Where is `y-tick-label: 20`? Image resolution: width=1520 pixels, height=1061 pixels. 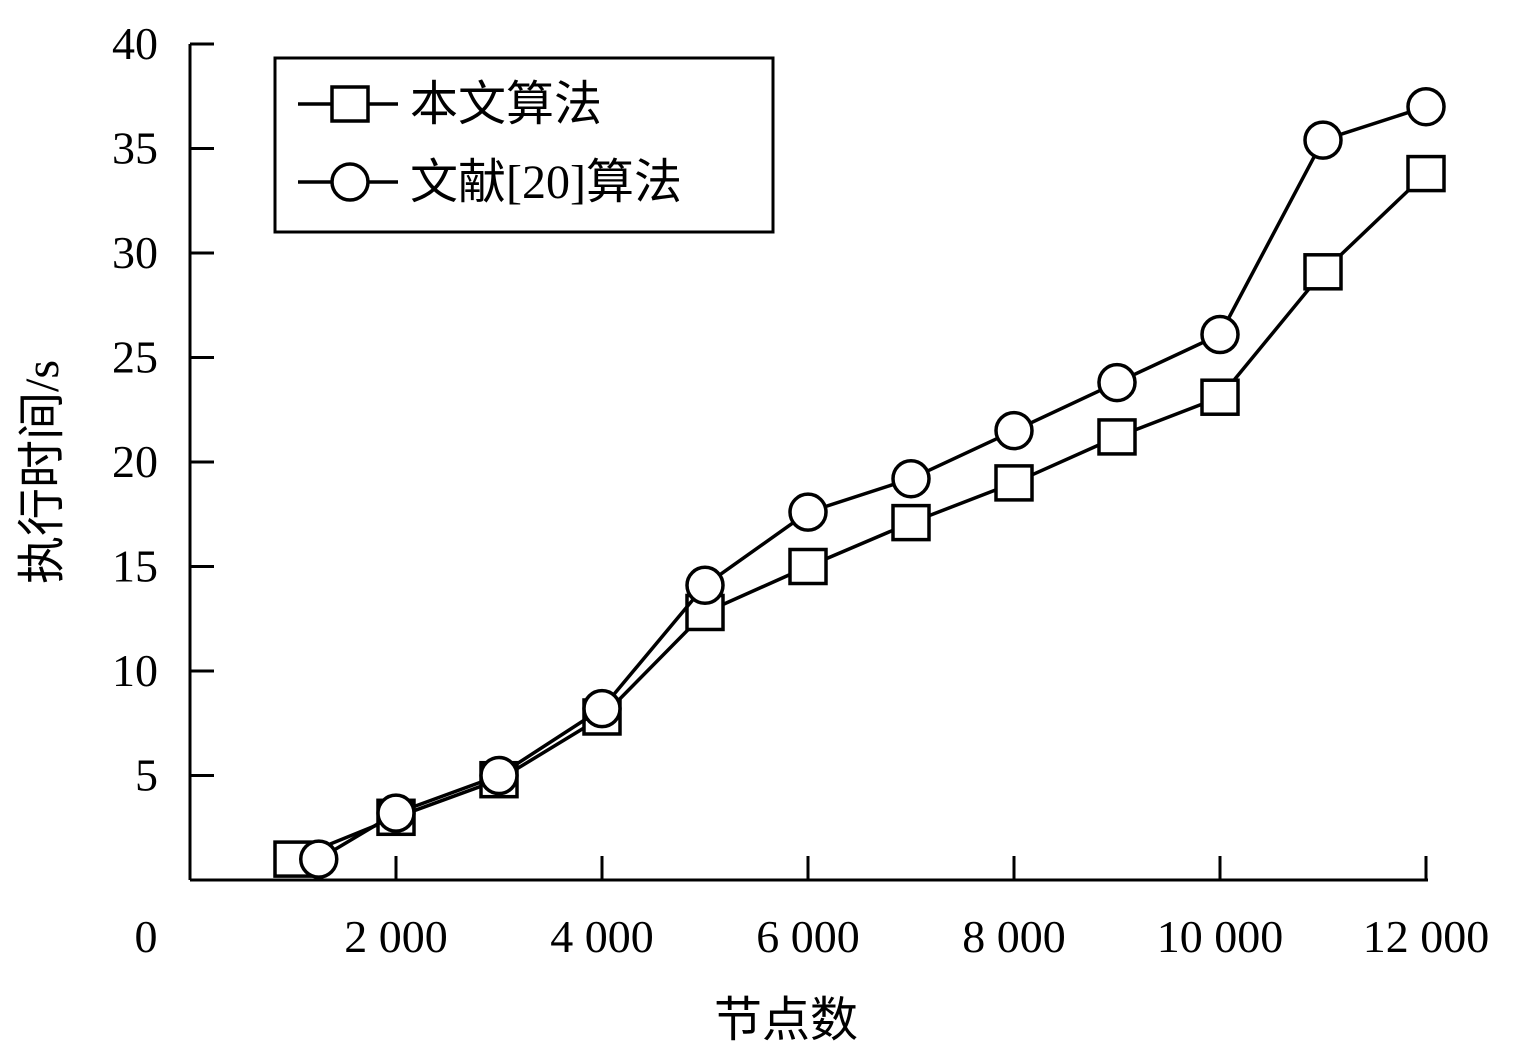
y-tick-label: 20 is located at coordinates (135, 461).